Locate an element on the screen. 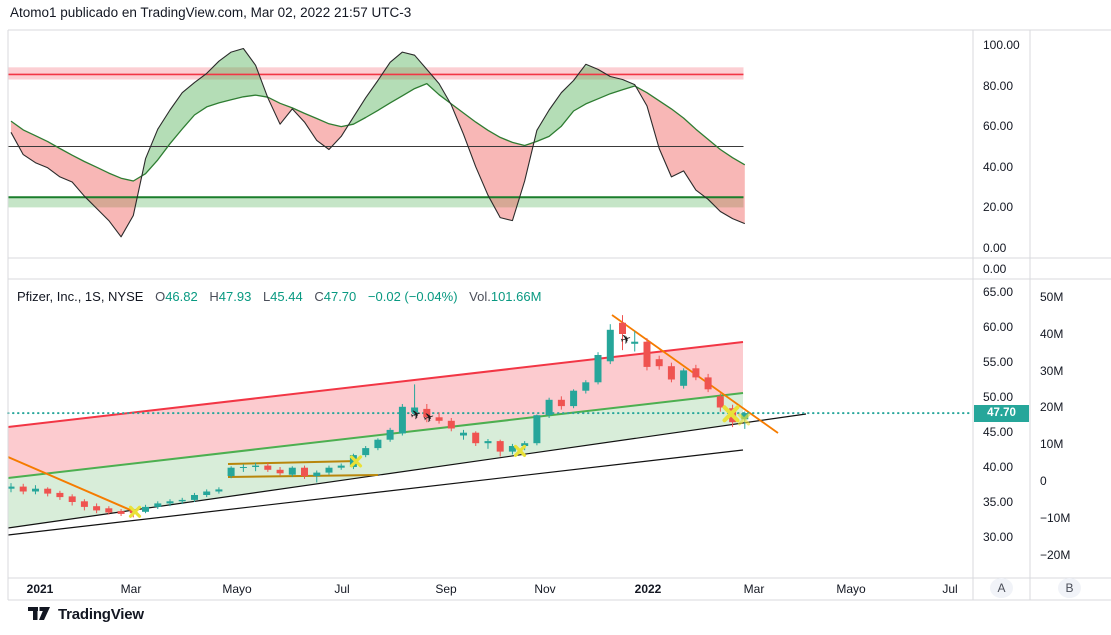  indicator-axis-label: 80.00 is located at coordinates (998, 85).